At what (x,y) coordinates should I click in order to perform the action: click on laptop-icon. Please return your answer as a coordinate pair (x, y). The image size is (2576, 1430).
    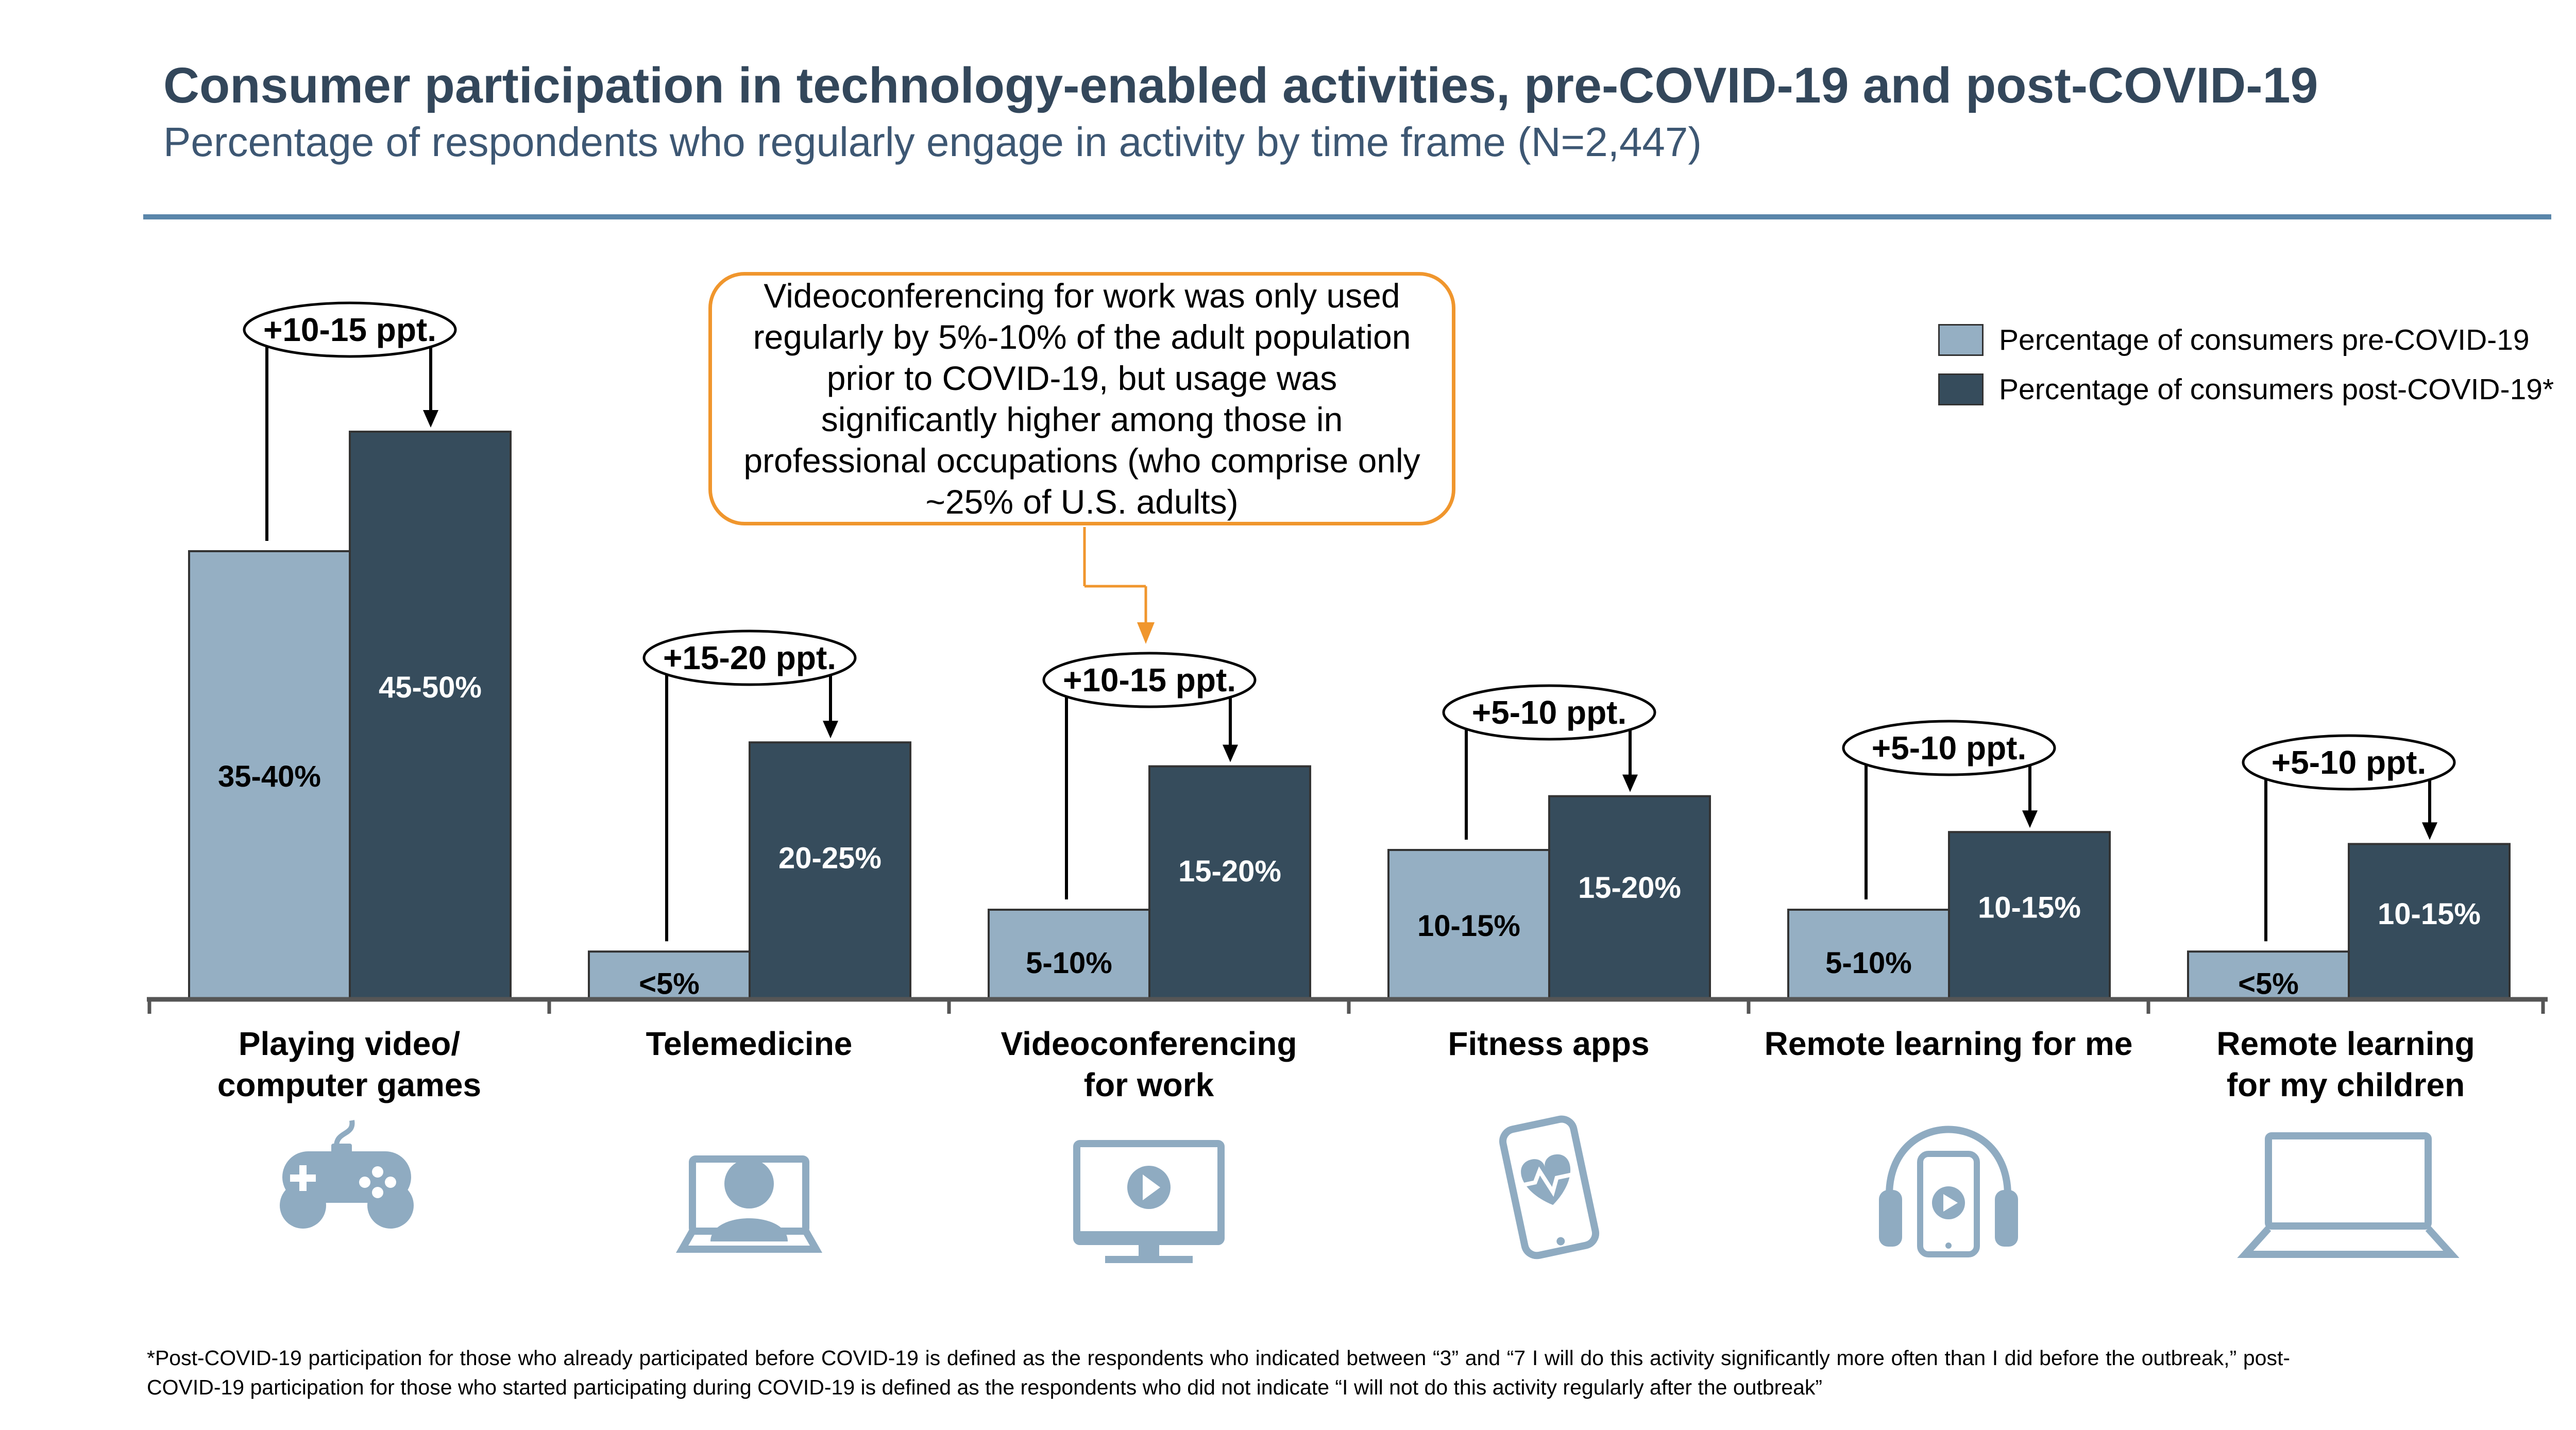
    Looking at the image, I should click on (2348, 1195).